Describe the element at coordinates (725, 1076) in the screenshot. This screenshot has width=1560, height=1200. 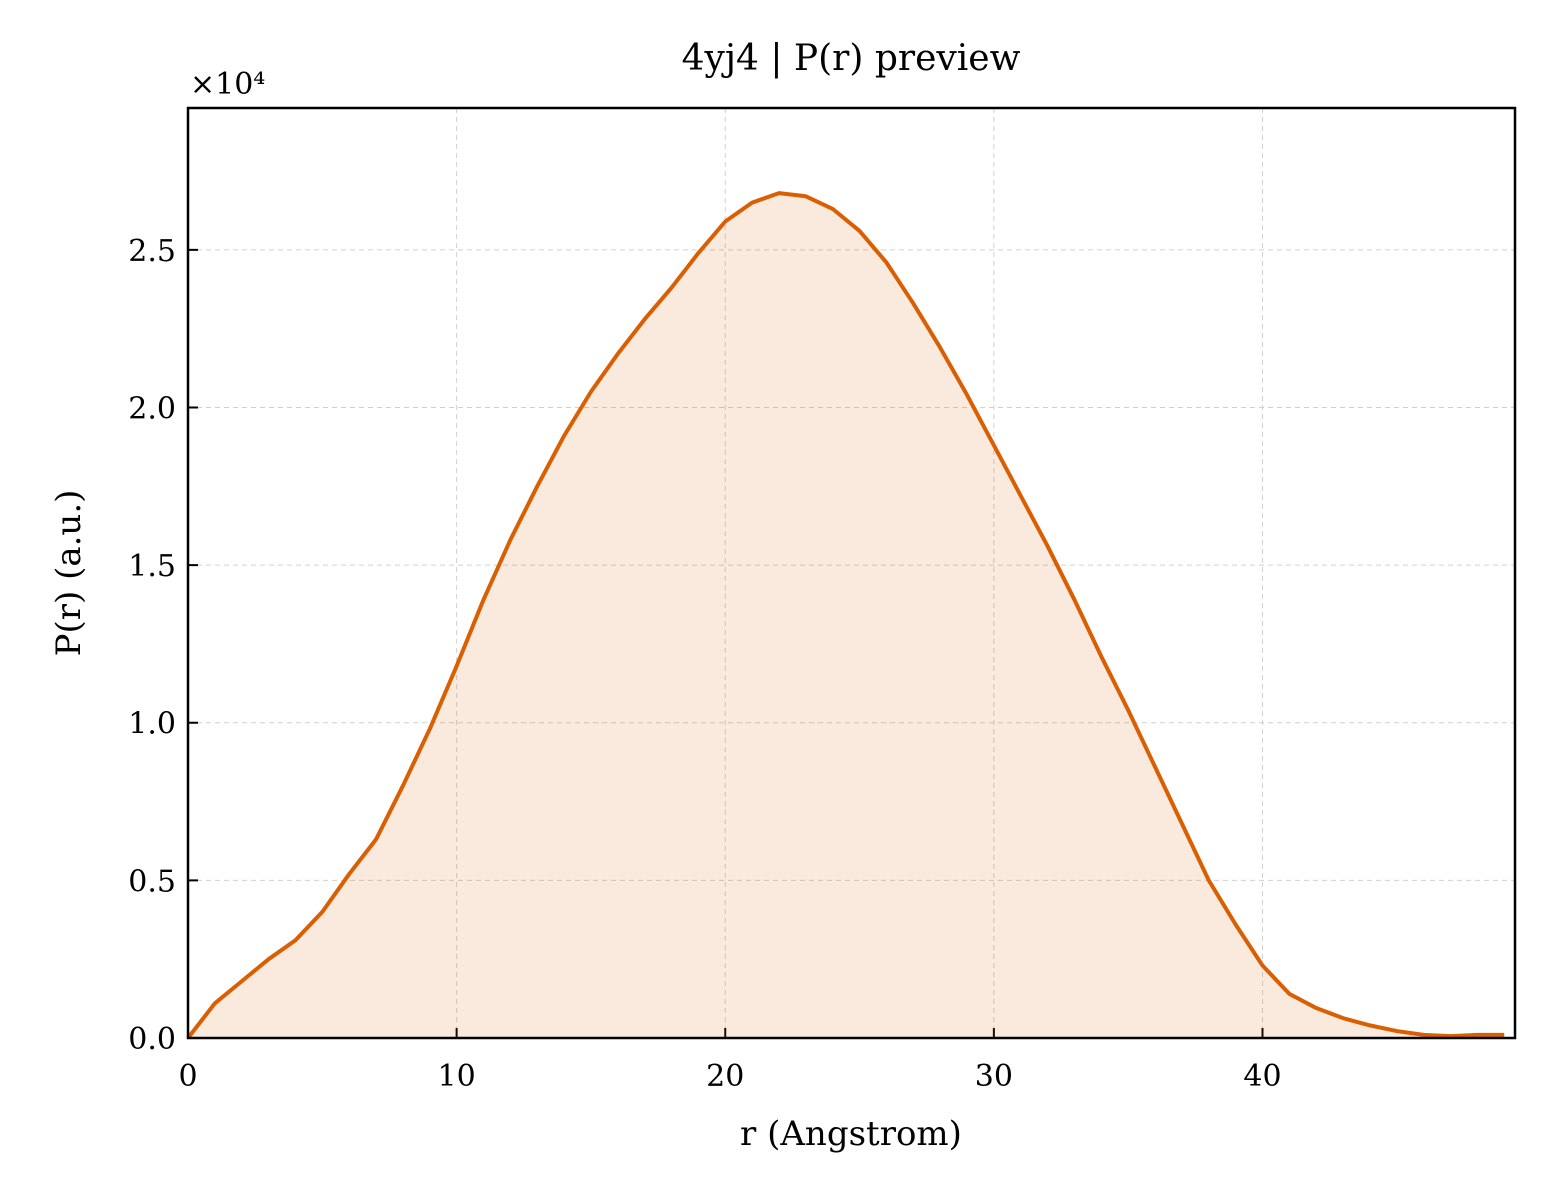
I see `x-tick-label: 20` at that location.